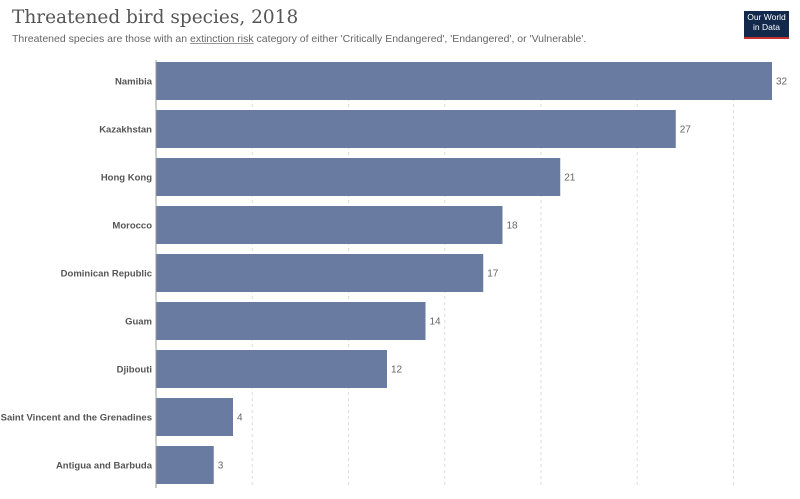 Image resolution: width=800 pixels, height=499 pixels. I want to click on value-label-7: 4, so click(240, 418).